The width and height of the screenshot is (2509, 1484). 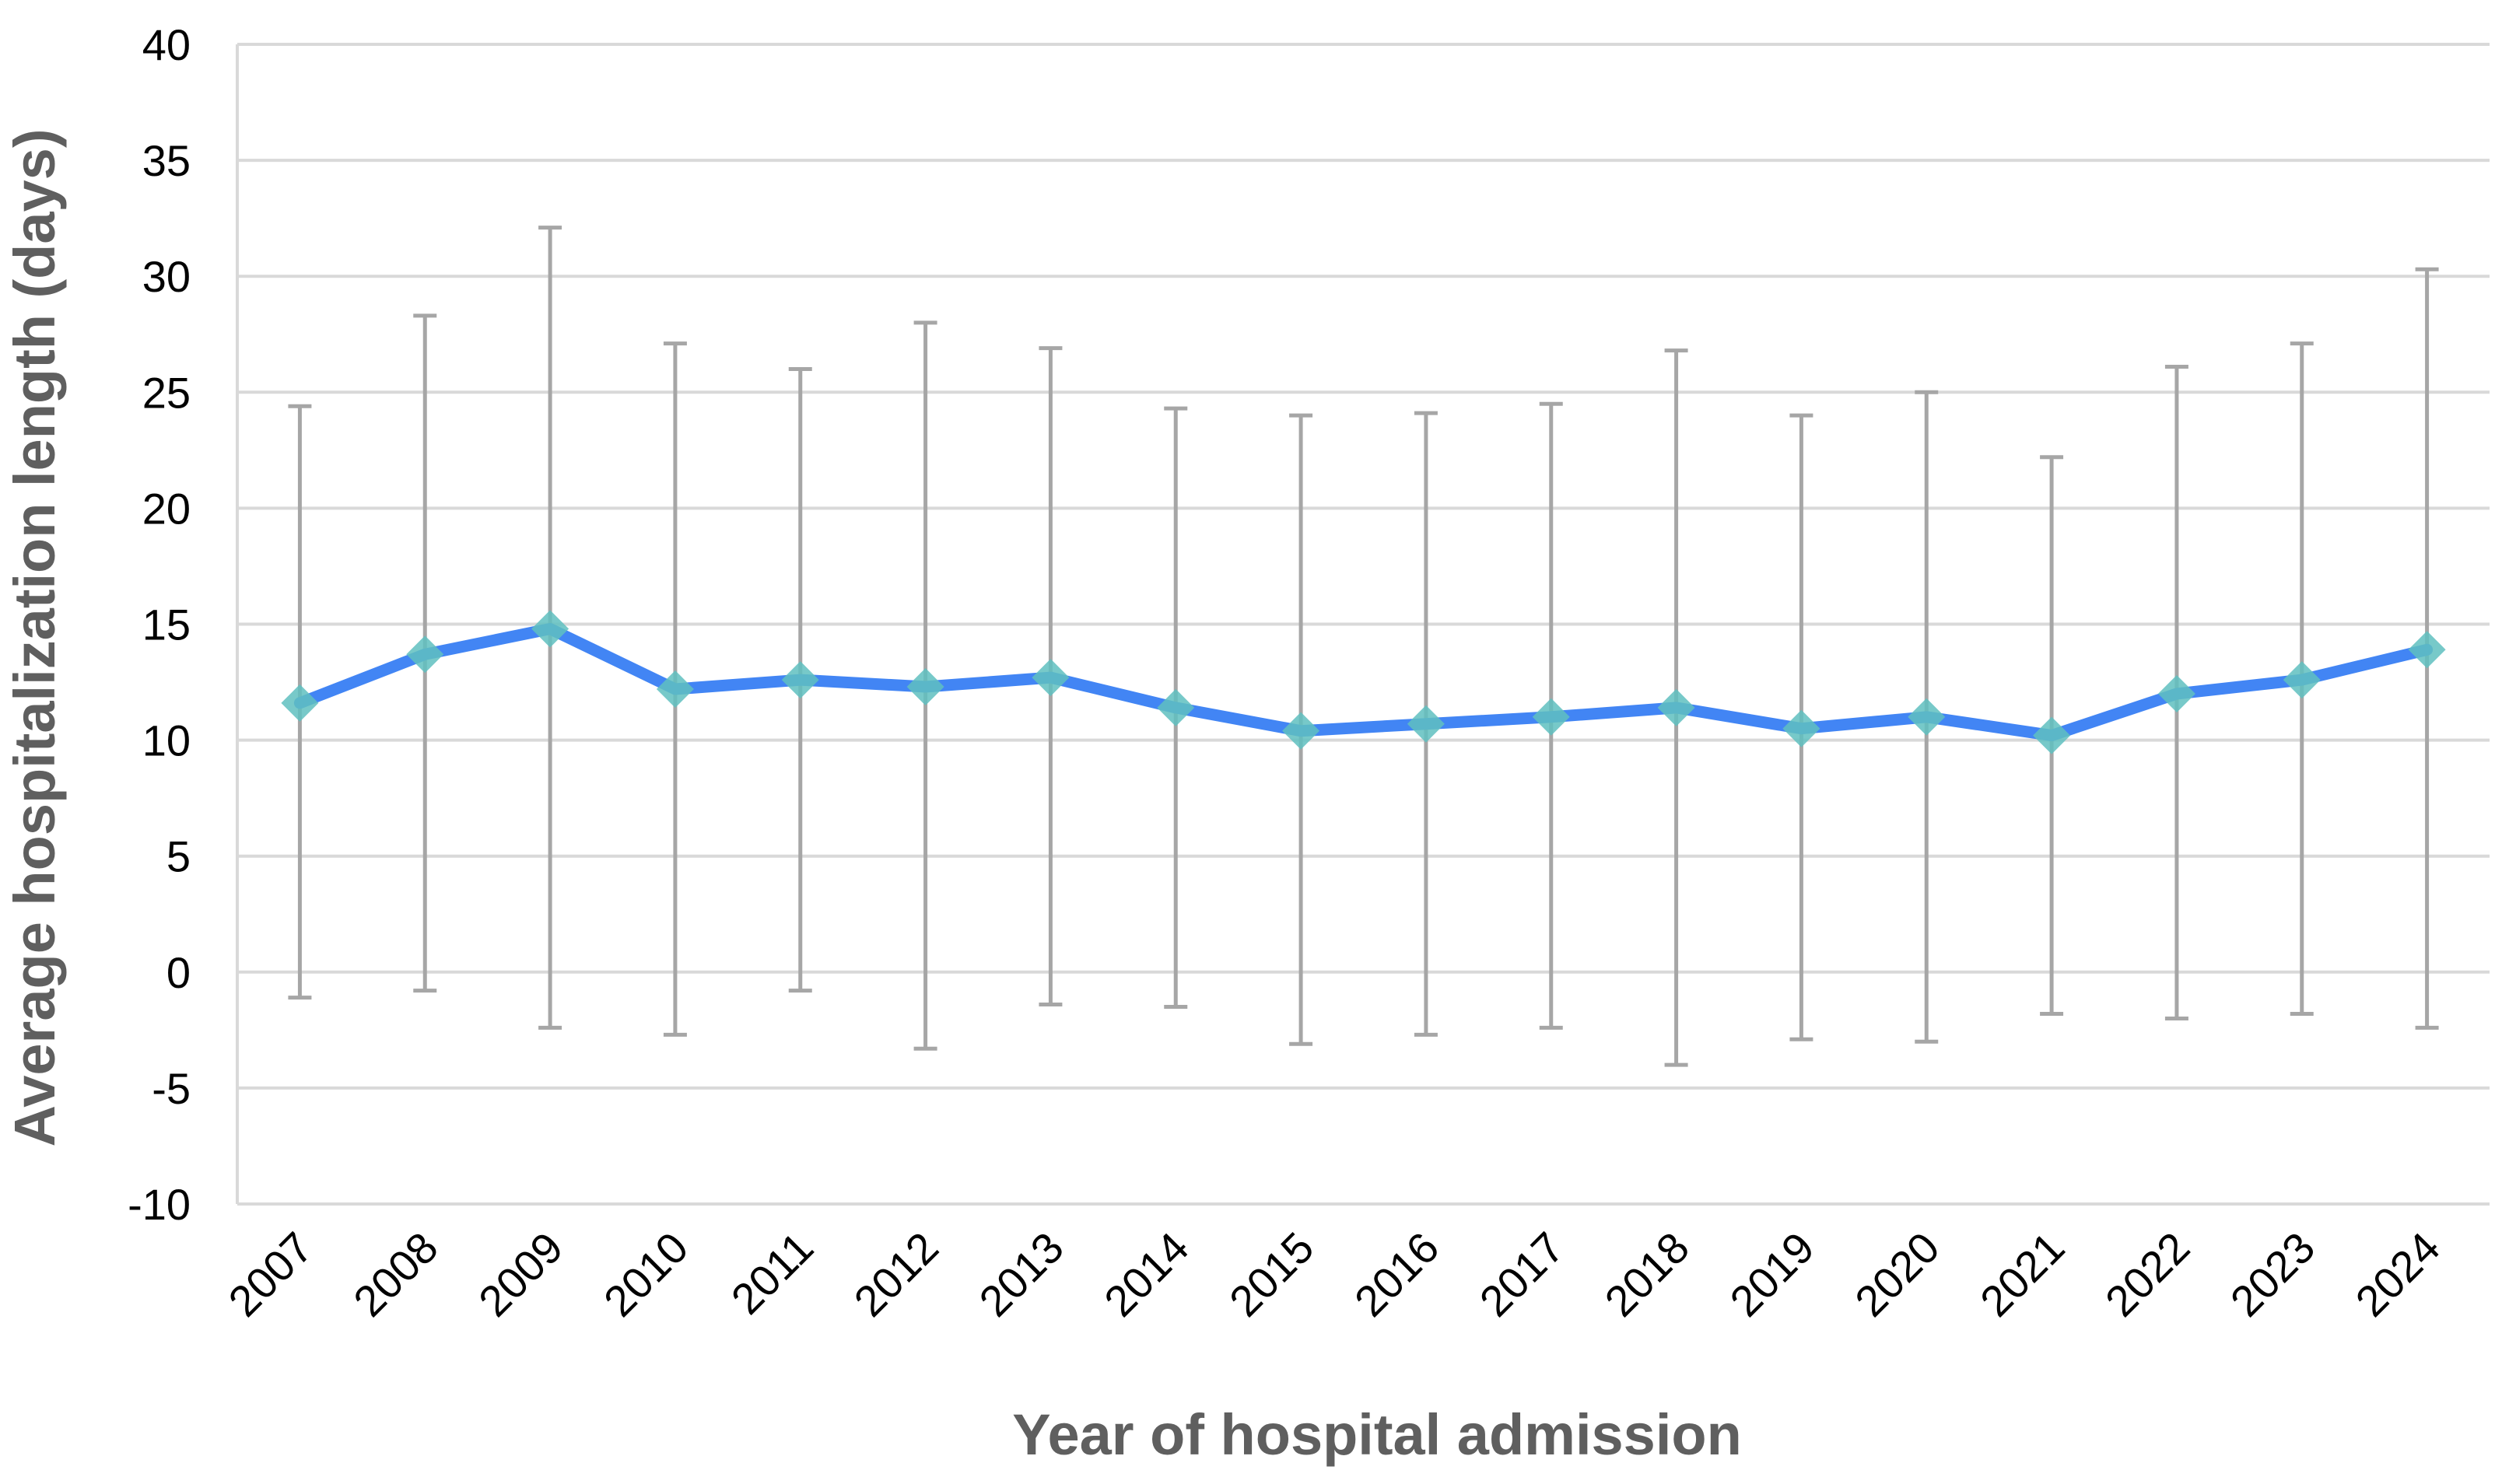 What do you see at coordinates (178, 972) in the screenshot?
I see `y-tick-label: 0` at bounding box center [178, 972].